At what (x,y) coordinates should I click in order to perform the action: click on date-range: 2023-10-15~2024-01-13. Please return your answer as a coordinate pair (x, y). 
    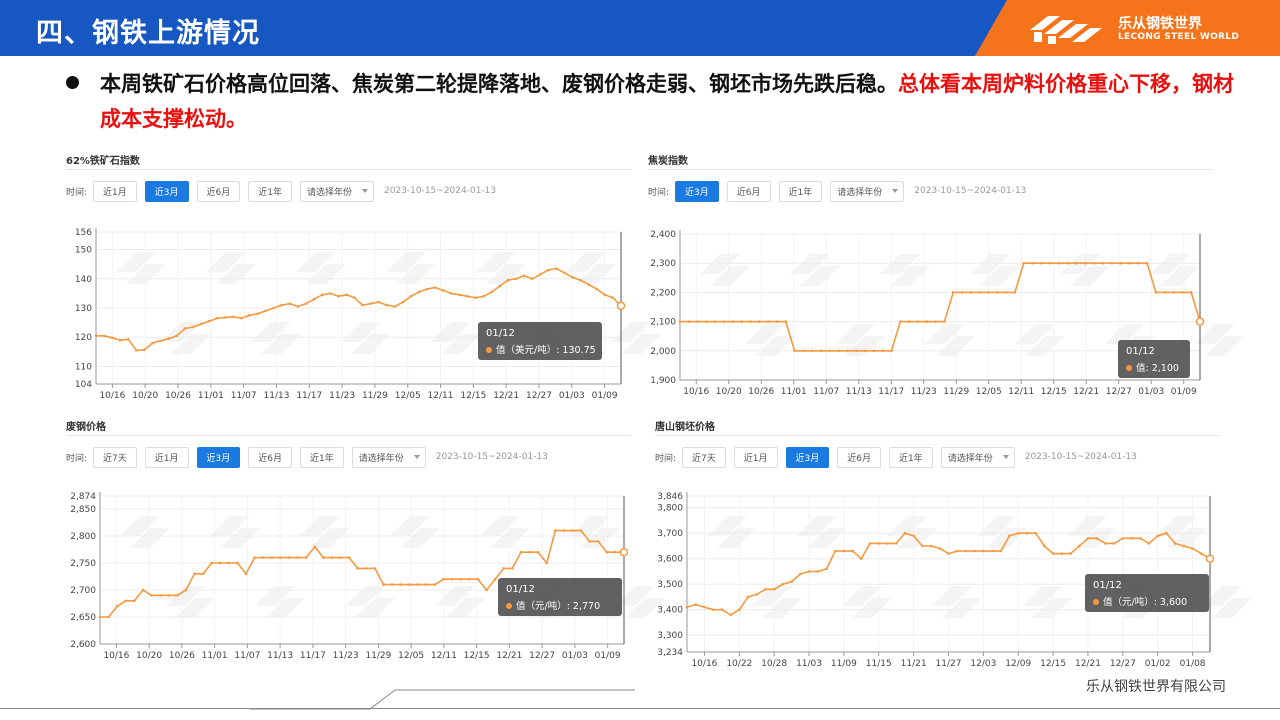
    Looking at the image, I should click on (1080, 457).